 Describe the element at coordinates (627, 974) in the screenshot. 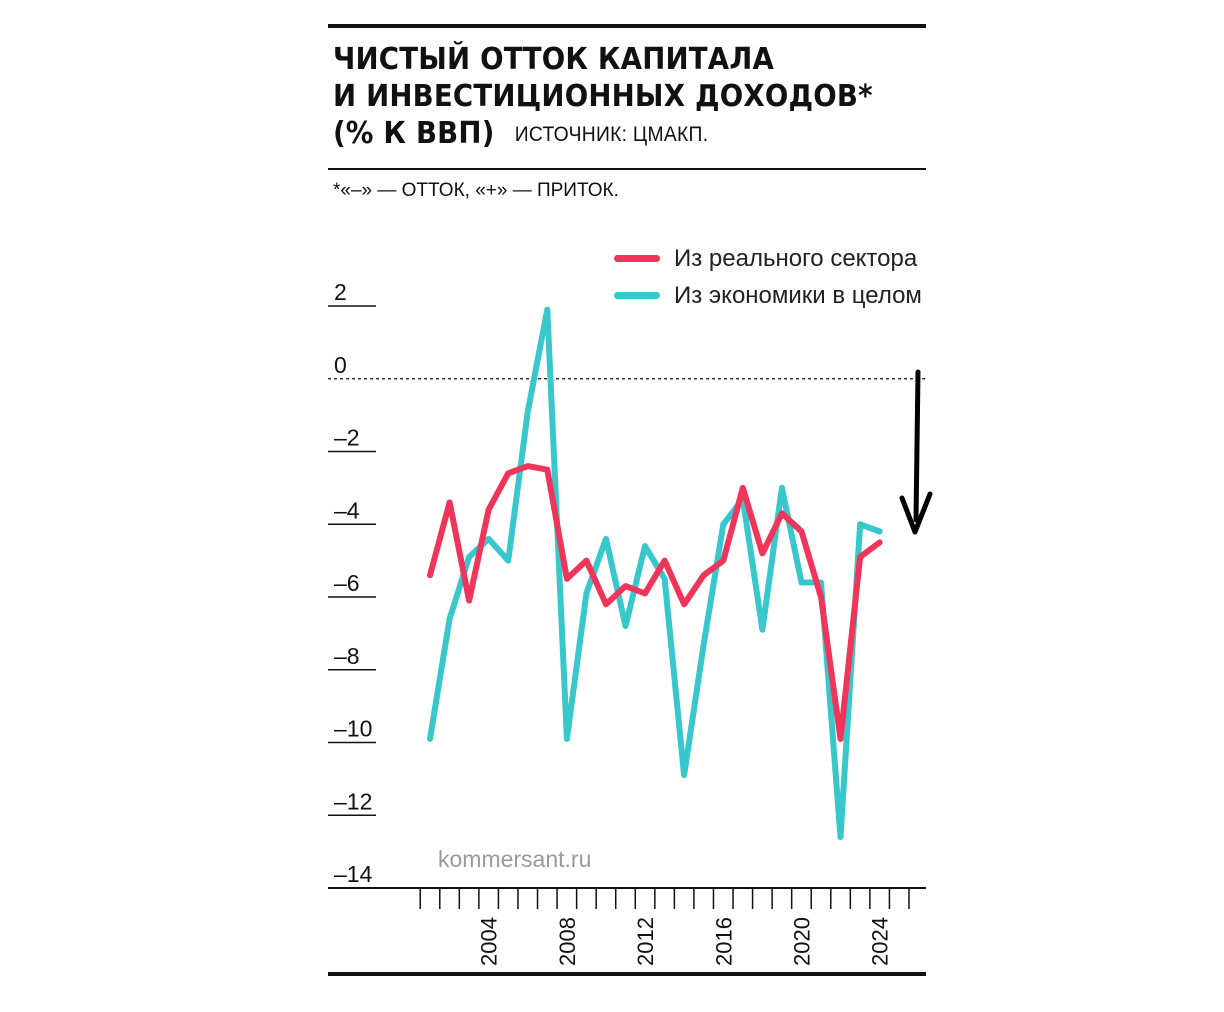

I see `bottom-rule` at that location.